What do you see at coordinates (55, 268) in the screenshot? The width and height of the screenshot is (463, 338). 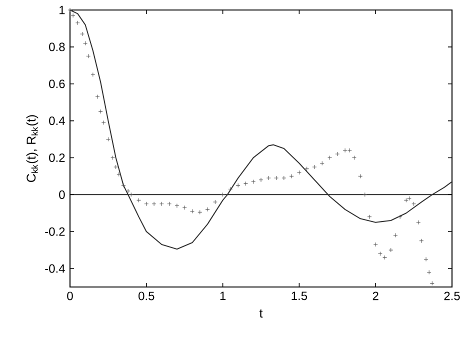 I see `y-tick-label: -0.4` at bounding box center [55, 268].